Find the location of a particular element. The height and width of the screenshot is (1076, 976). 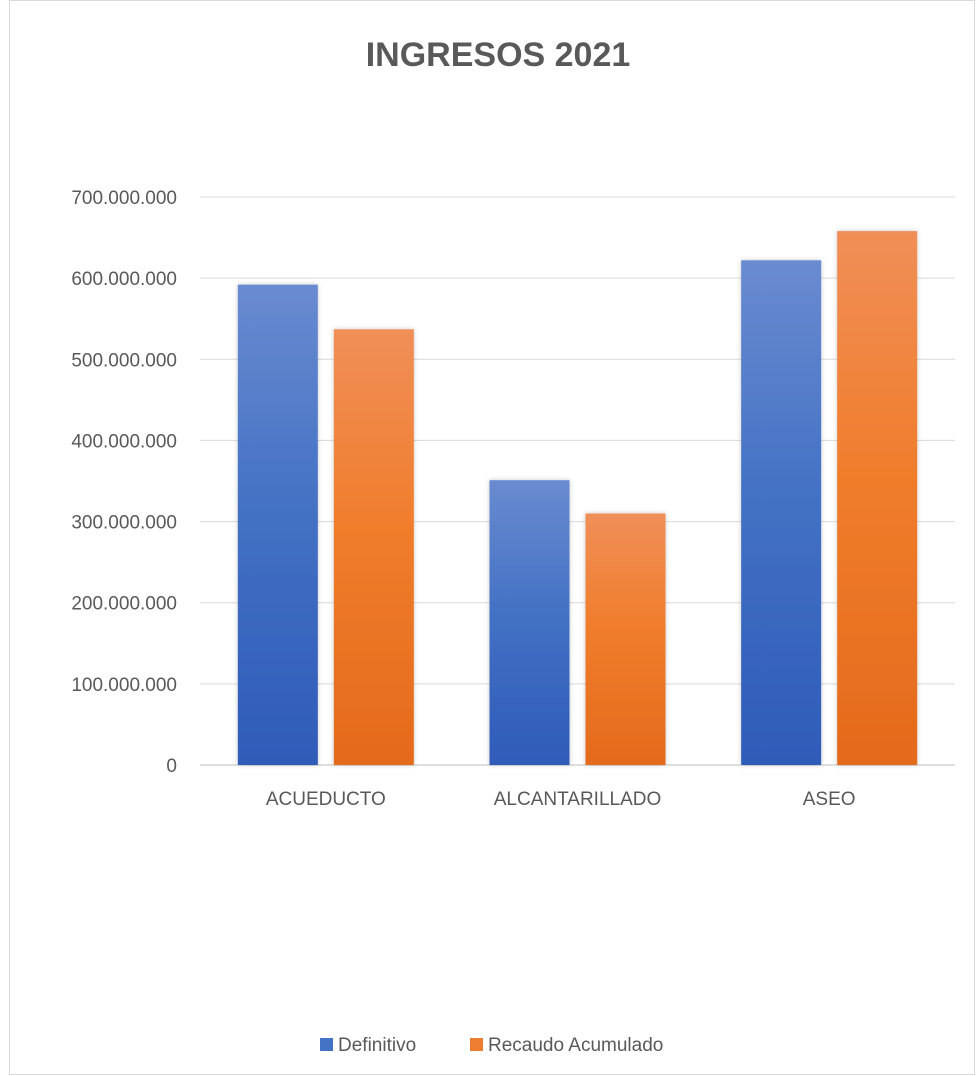

x-axis-tick-labels: ACUEDUCTO ALCANTARILLADO ASEO is located at coordinates (561, 799).